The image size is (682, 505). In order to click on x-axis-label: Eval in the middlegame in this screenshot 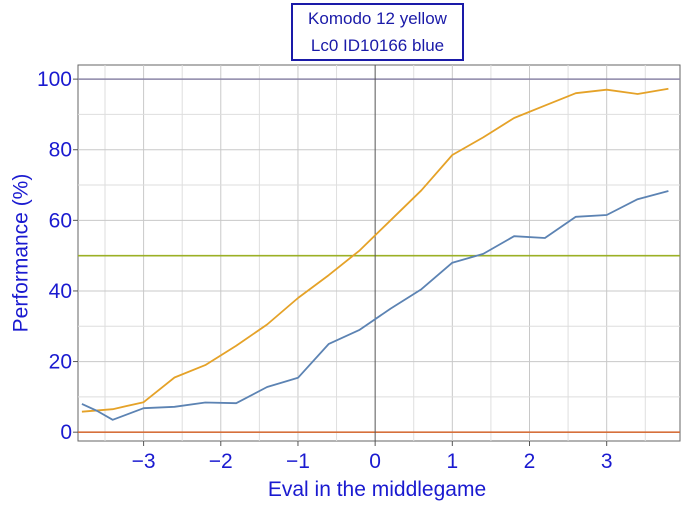, I will do `click(377, 489)`.